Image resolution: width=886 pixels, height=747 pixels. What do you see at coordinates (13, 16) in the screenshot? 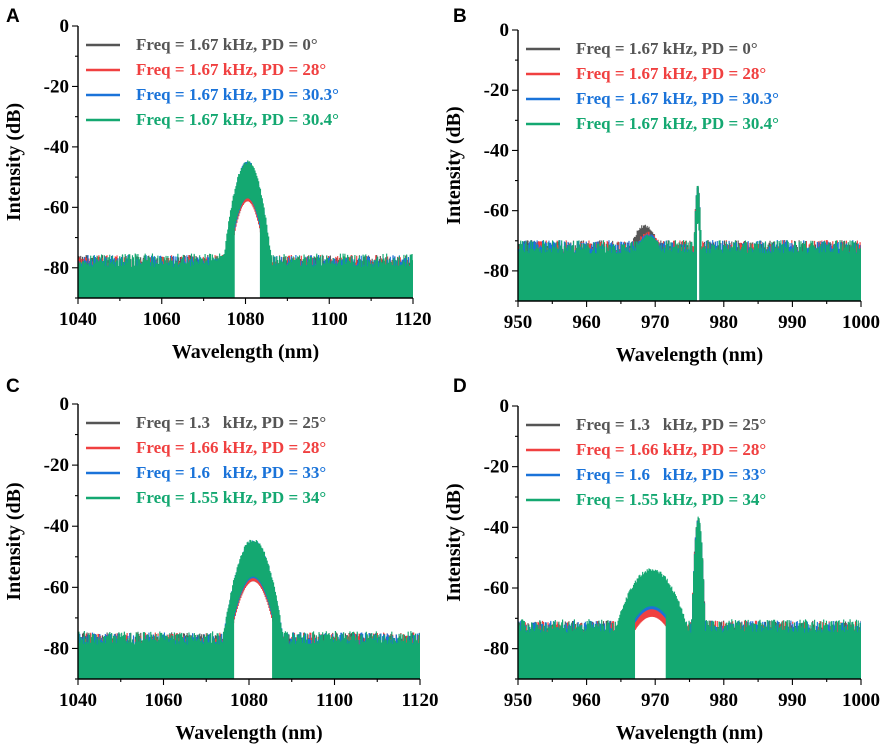
I see `panel-letter: A` at bounding box center [13, 16].